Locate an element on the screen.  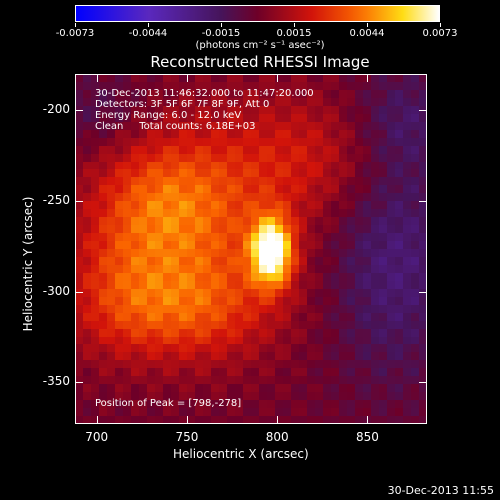
colorbar-units: (photons cm⁻² s⁻¹ asec⁻²) is located at coordinates (260, 45).